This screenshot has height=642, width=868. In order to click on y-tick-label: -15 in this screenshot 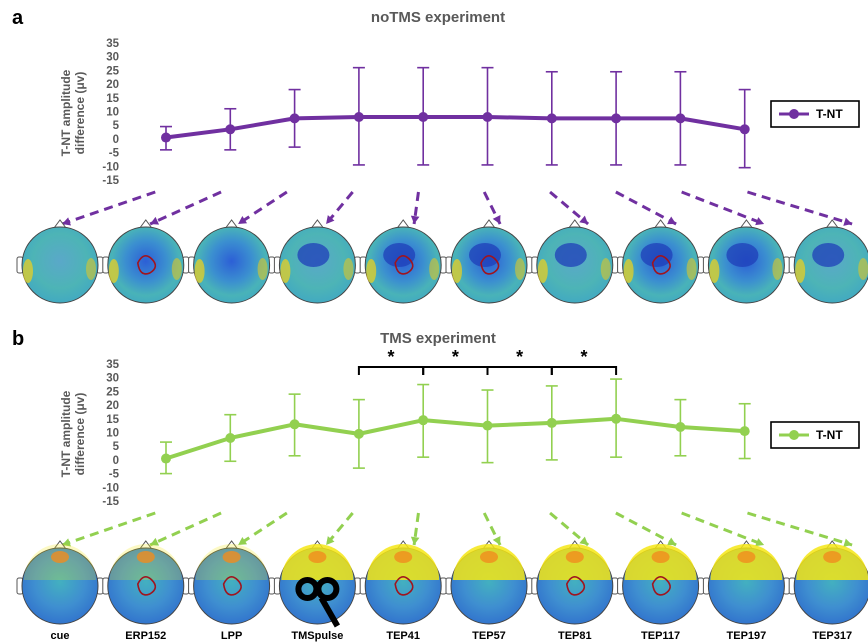, I will do `click(110, 502)`.